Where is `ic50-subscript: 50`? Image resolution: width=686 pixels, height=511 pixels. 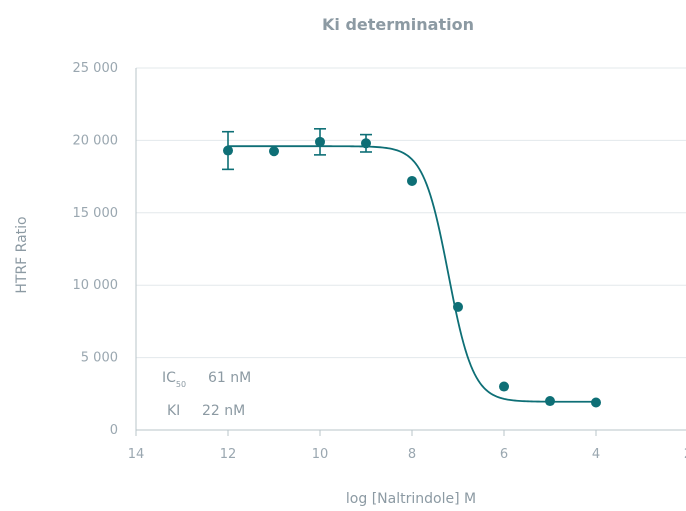
ic50-subscript: 50 is located at coordinates (181, 384).